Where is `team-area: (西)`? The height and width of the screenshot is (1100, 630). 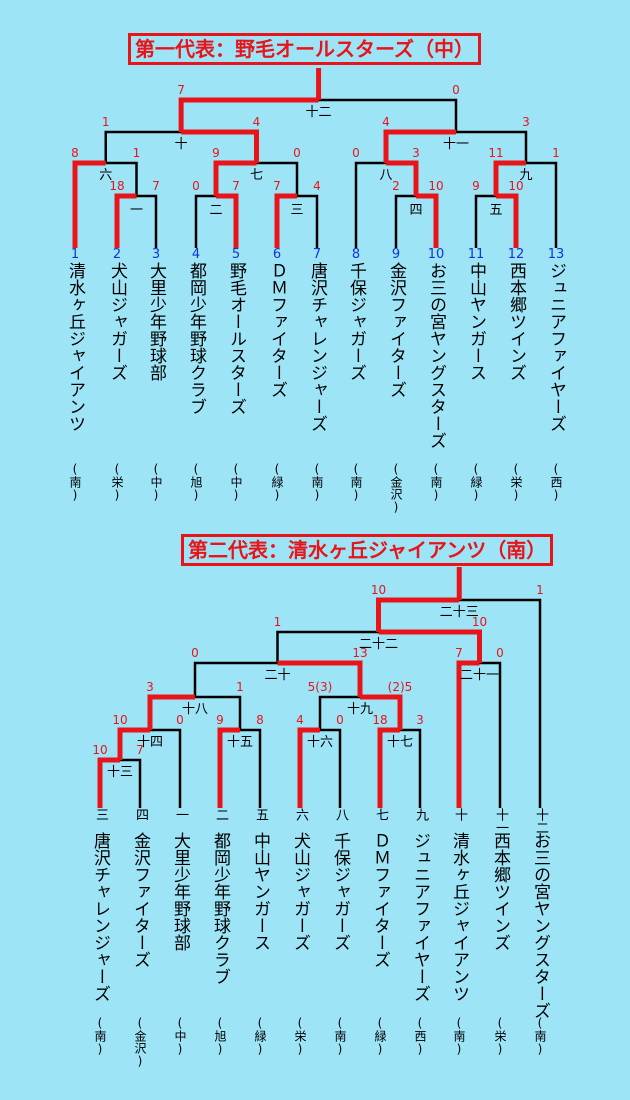
team-area: (西) is located at coordinates (556, 482).